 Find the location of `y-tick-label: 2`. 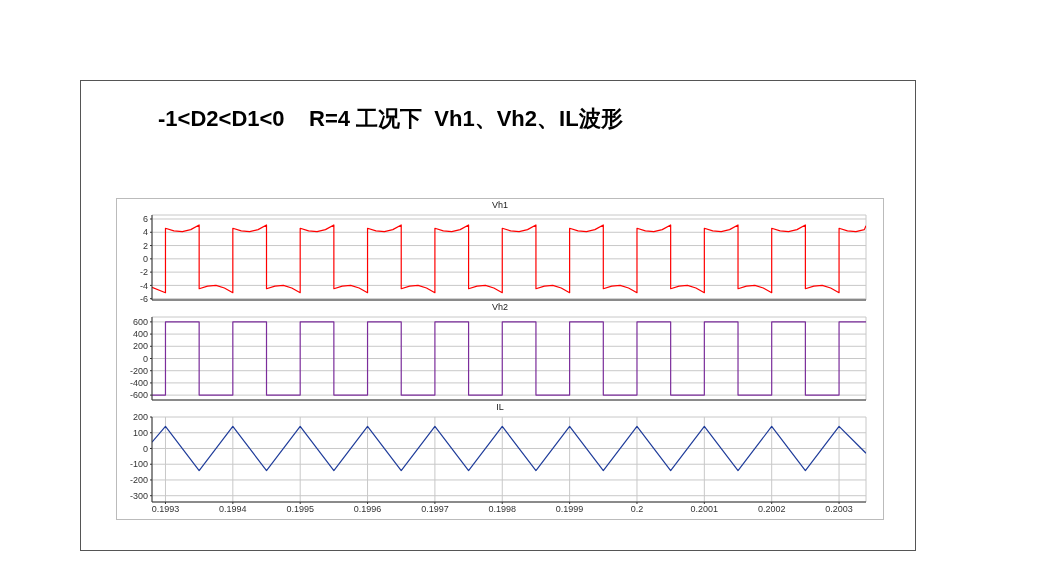

y-tick-label: 2 is located at coordinates (145, 245).